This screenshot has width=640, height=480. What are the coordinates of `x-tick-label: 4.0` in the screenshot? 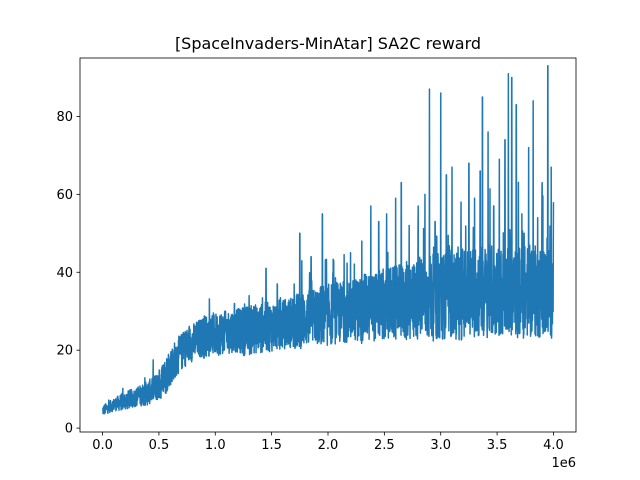 It's located at (553, 445).